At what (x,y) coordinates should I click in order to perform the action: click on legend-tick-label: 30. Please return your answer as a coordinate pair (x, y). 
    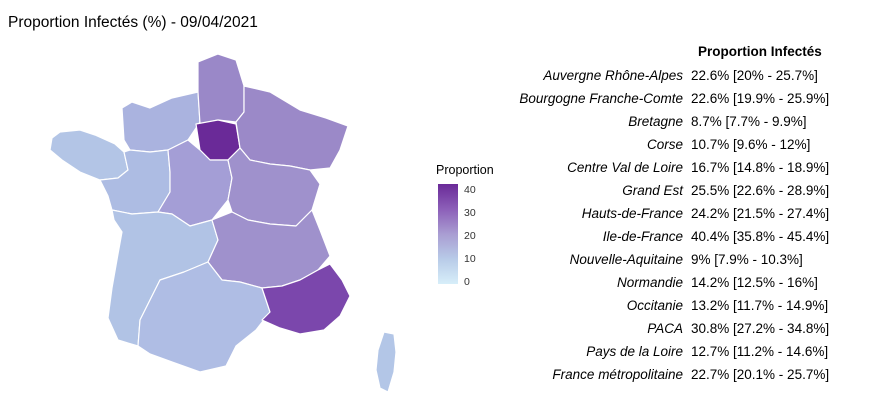
    Looking at the image, I should click on (470, 213).